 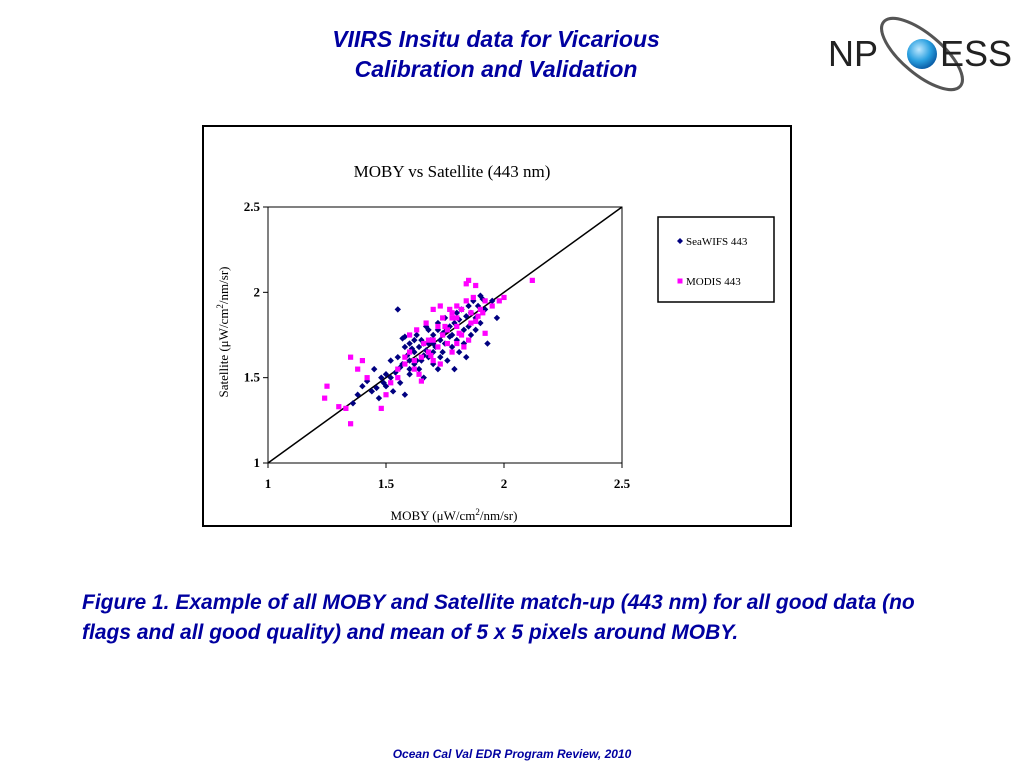 What do you see at coordinates (713, 282) in the screenshot?
I see `legend-label: MODIS 443` at bounding box center [713, 282].